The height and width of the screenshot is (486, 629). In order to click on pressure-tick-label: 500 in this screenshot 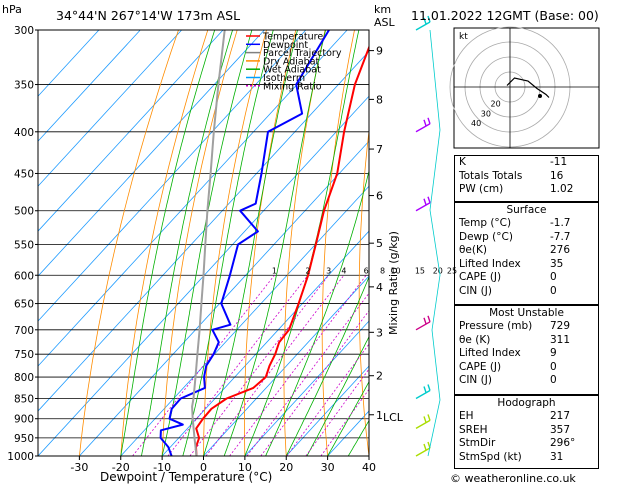, I will do `click(24, 212)`.